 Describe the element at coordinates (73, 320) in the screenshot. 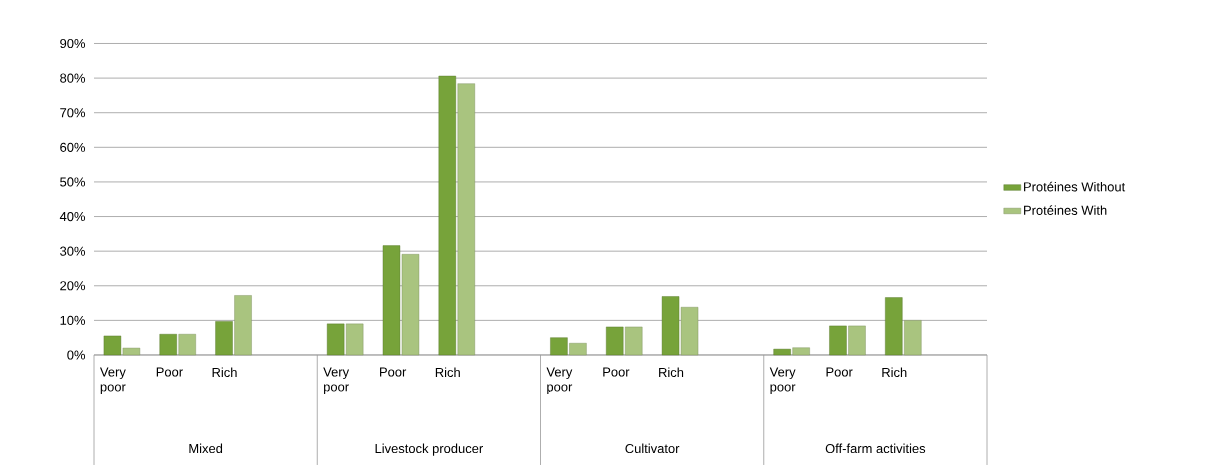

I see `y-tick-label: 10%` at that location.